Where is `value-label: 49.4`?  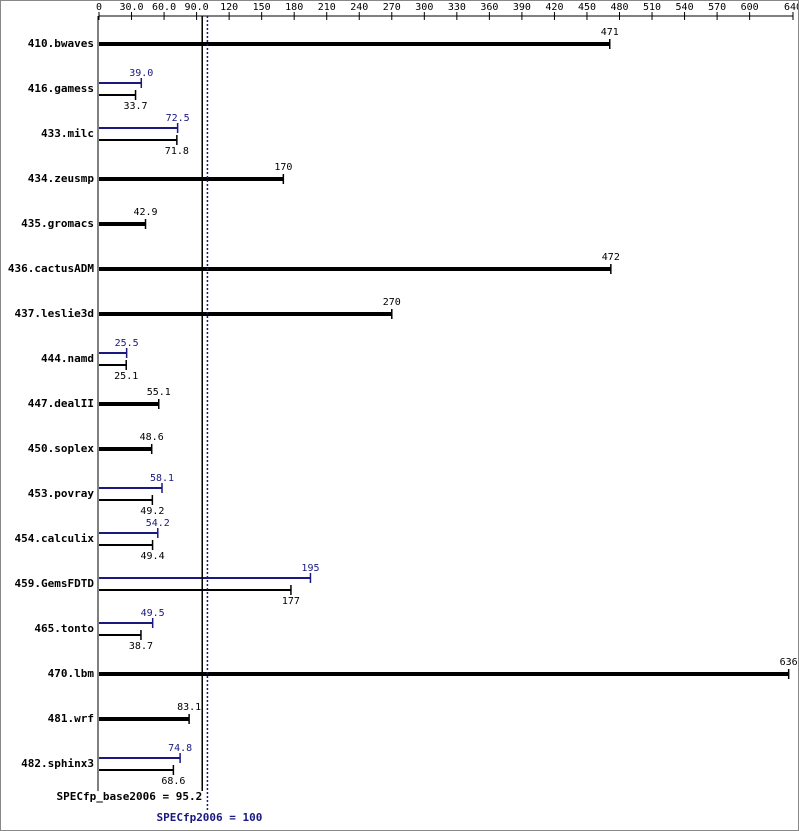
value-label: 49.4 is located at coordinates (153, 556).